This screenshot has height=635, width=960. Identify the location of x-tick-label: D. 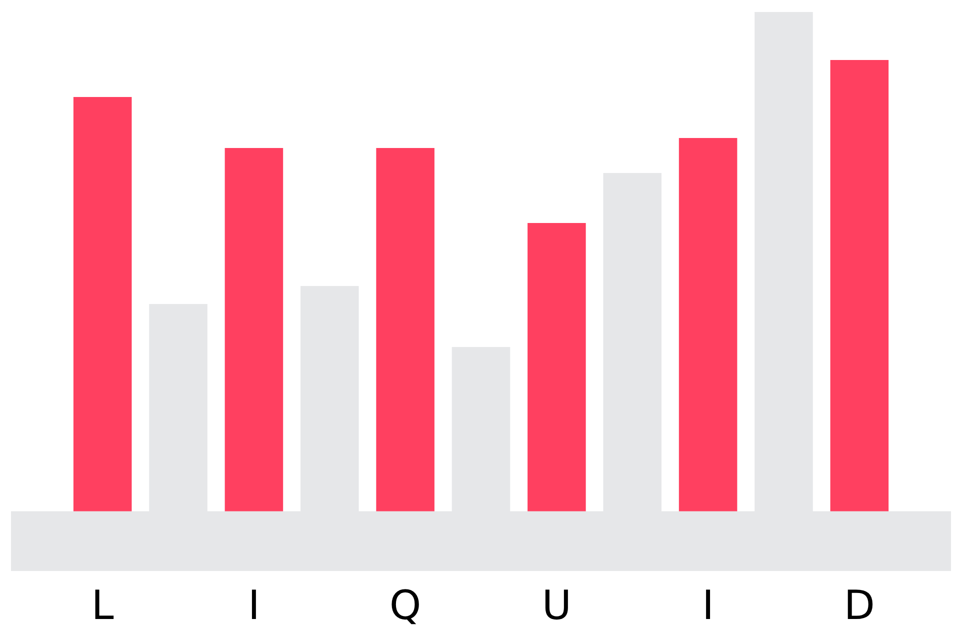
(860, 604).